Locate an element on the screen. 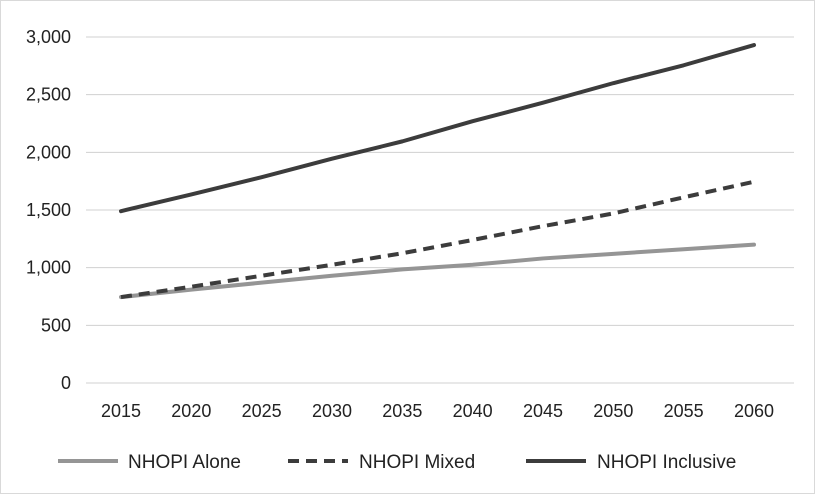 This screenshot has width=815, height=494. legend-label: NHOPI Mixed is located at coordinates (417, 462).